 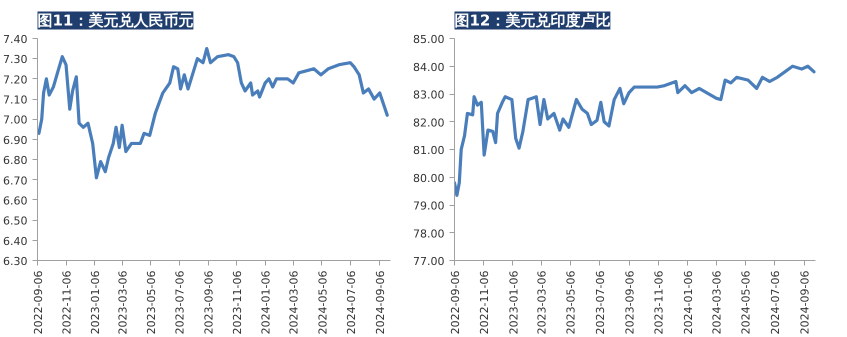 I want to click on y-tick-label: 7.00, so click(x=15, y=120).